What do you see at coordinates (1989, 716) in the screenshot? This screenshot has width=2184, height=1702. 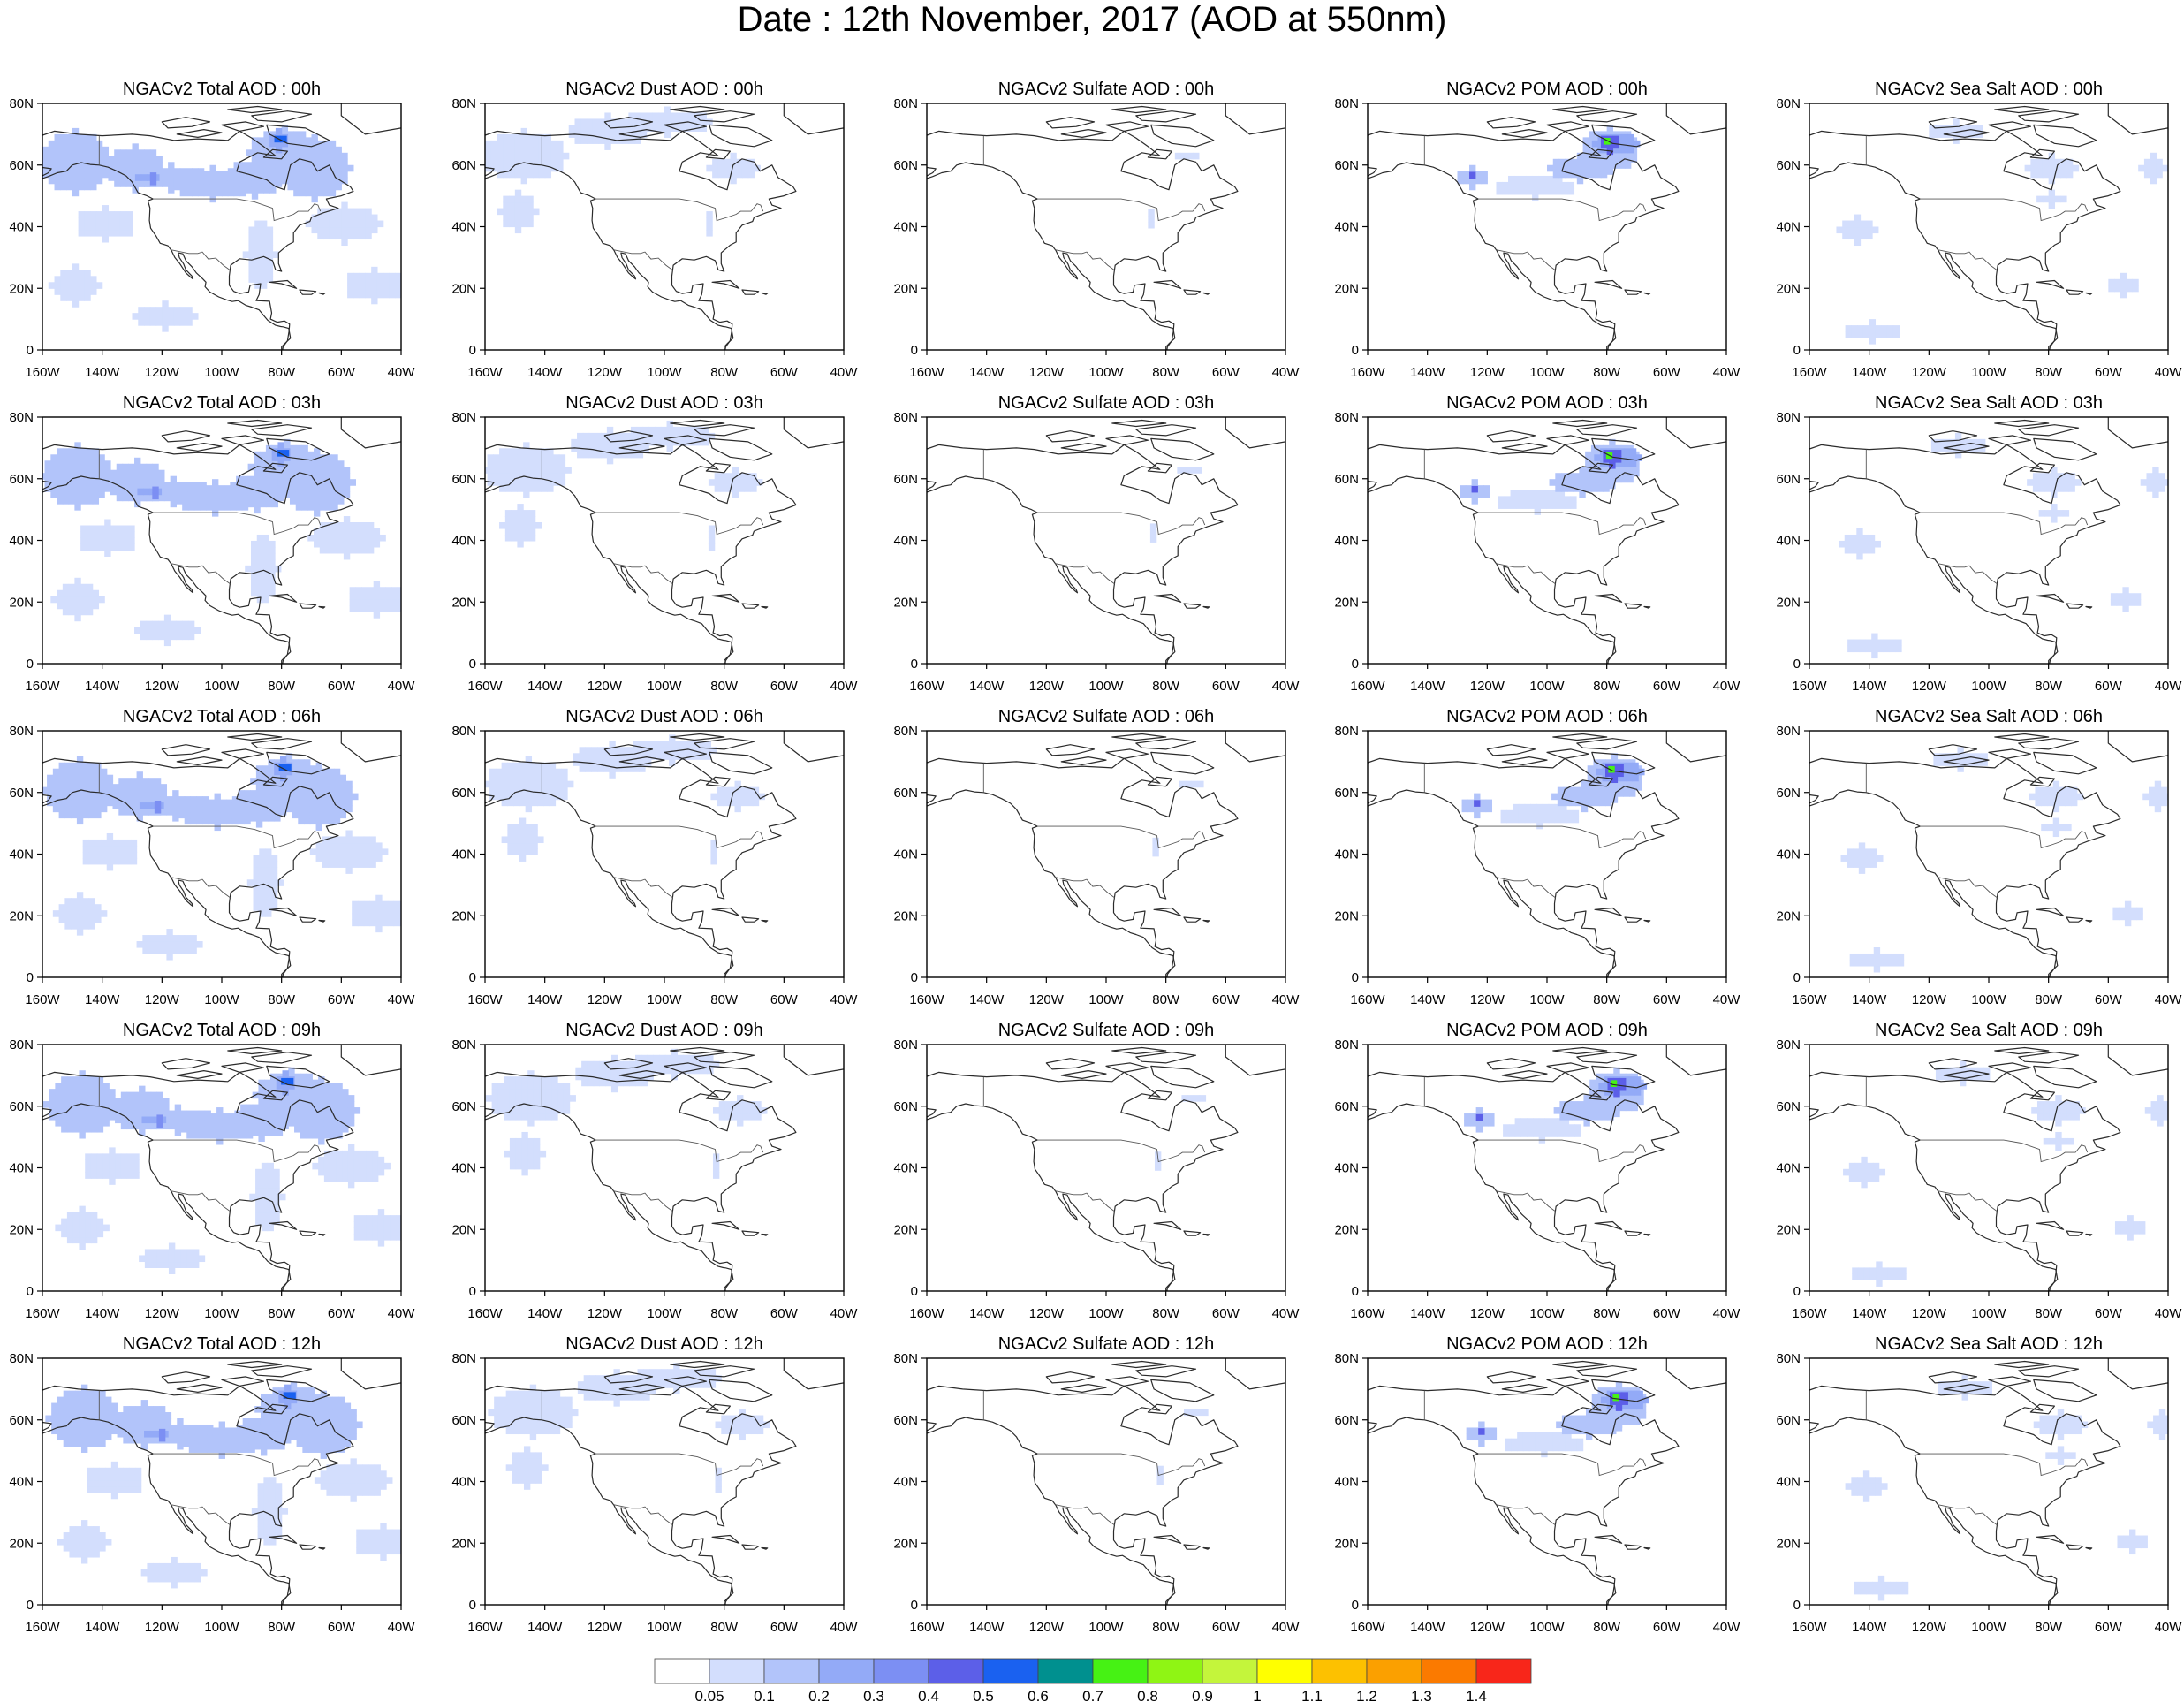 I see `panel-title: NGACv2 Sea Salt AOD : 06h` at bounding box center [1989, 716].